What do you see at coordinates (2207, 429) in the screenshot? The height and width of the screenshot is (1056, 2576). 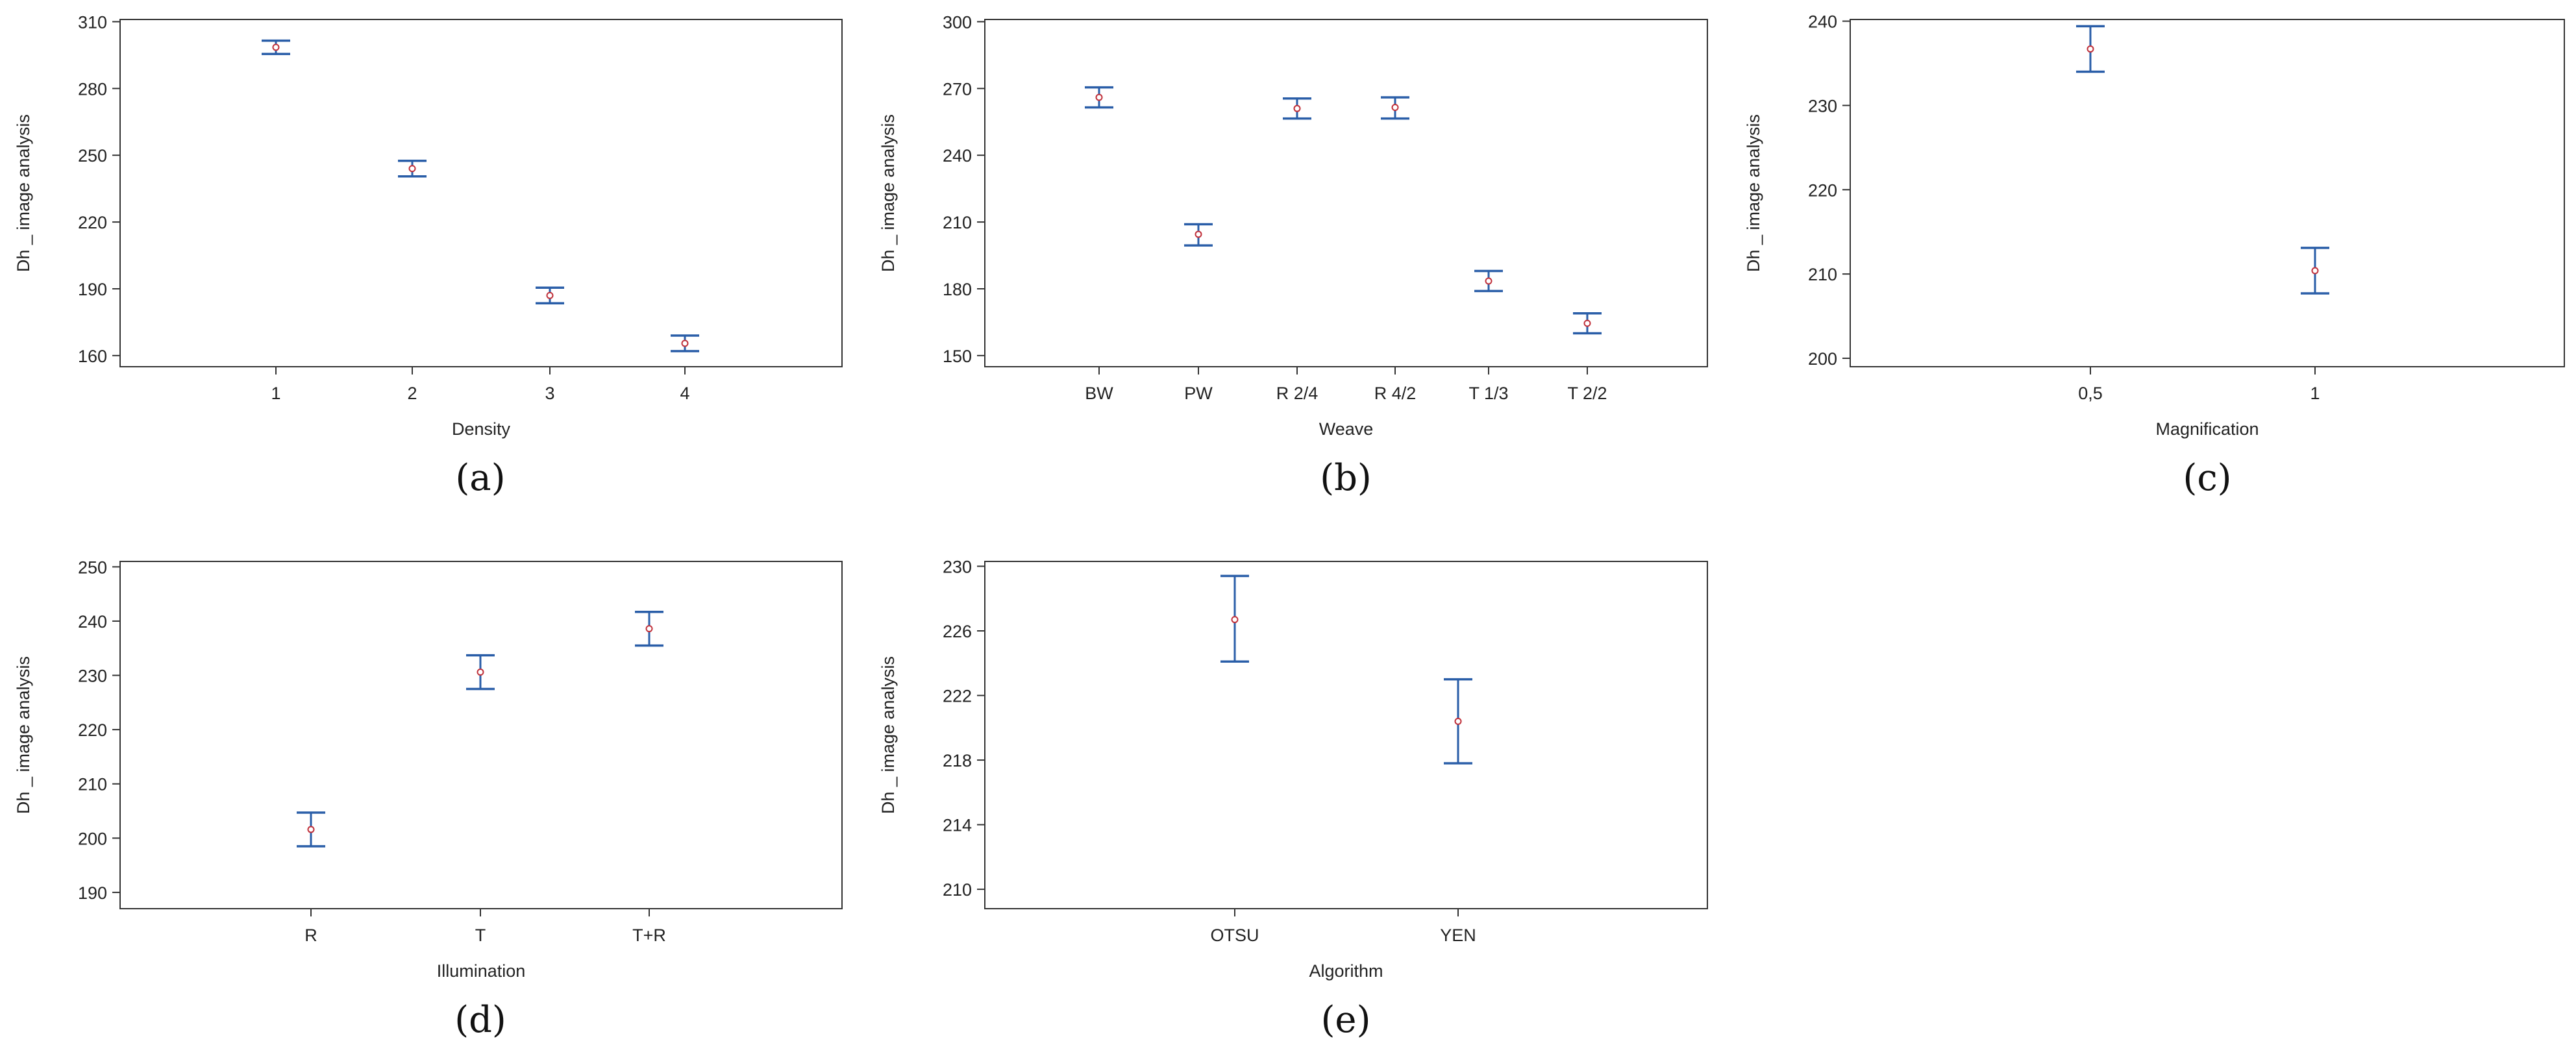 I see `x-axis-label: Magnification` at bounding box center [2207, 429].